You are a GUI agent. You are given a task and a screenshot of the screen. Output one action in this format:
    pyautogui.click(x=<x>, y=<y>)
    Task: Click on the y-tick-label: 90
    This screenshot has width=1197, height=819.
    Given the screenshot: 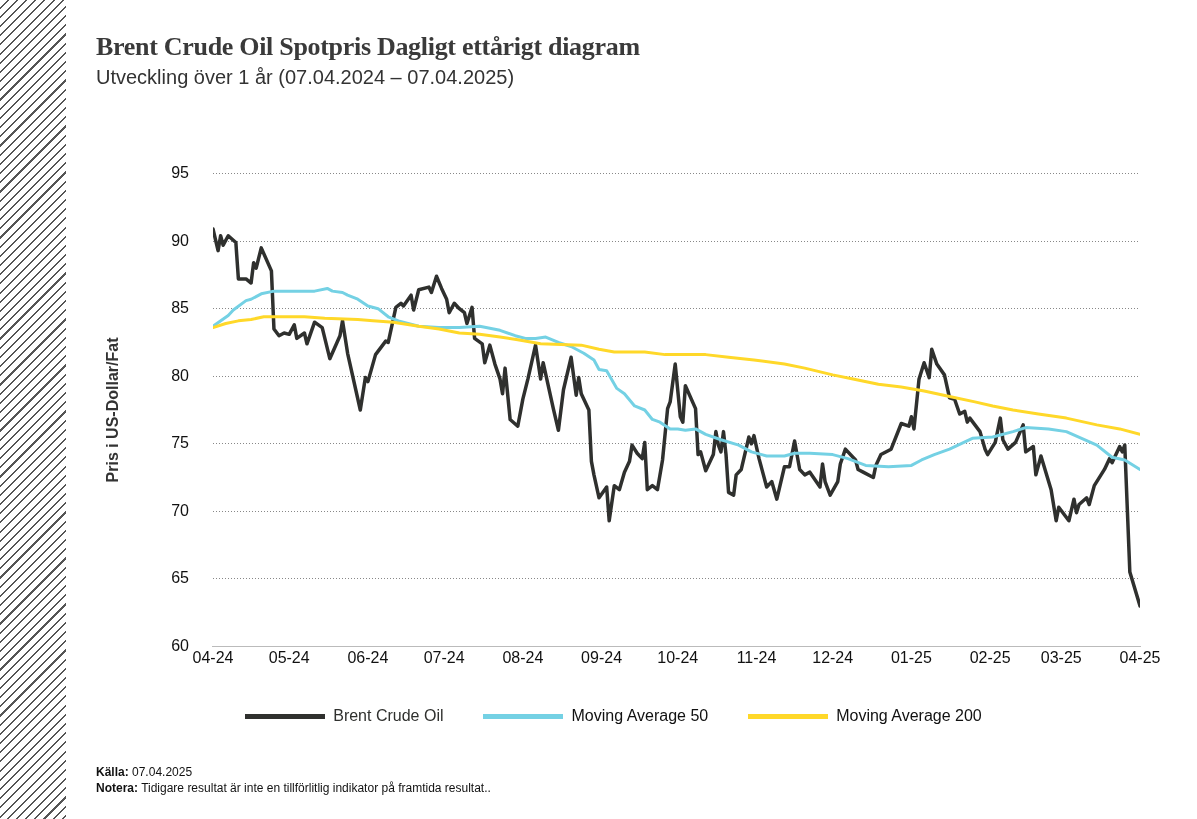 What is the action you would take?
    pyautogui.click(x=180, y=240)
    